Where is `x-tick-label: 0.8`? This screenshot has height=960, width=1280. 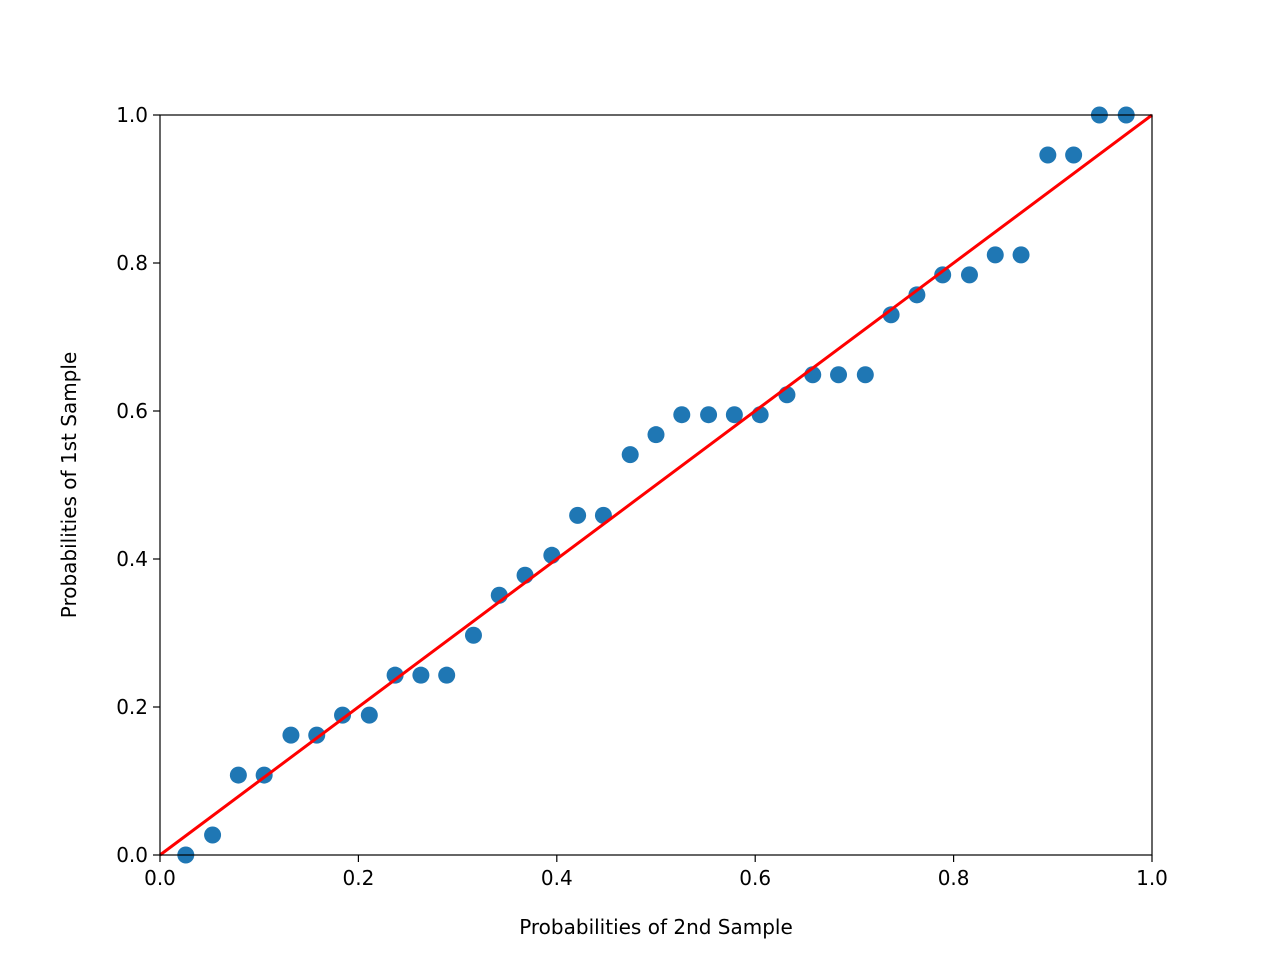 x-tick-label: 0.8 is located at coordinates (954, 878).